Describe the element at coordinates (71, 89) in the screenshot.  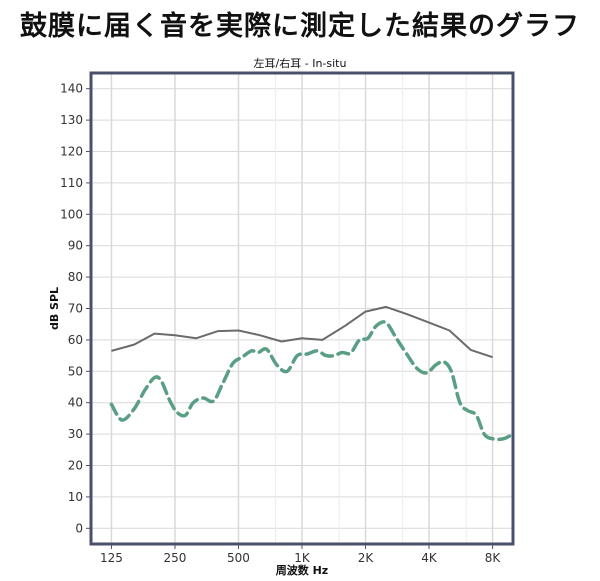
I see `y-tick-label: 140` at that location.